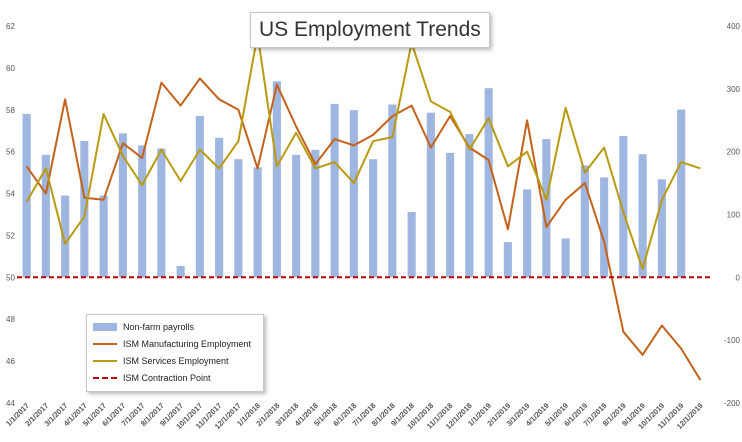 The height and width of the screenshot is (442, 742). I want to click on left-tick-label: 54, so click(10, 194).